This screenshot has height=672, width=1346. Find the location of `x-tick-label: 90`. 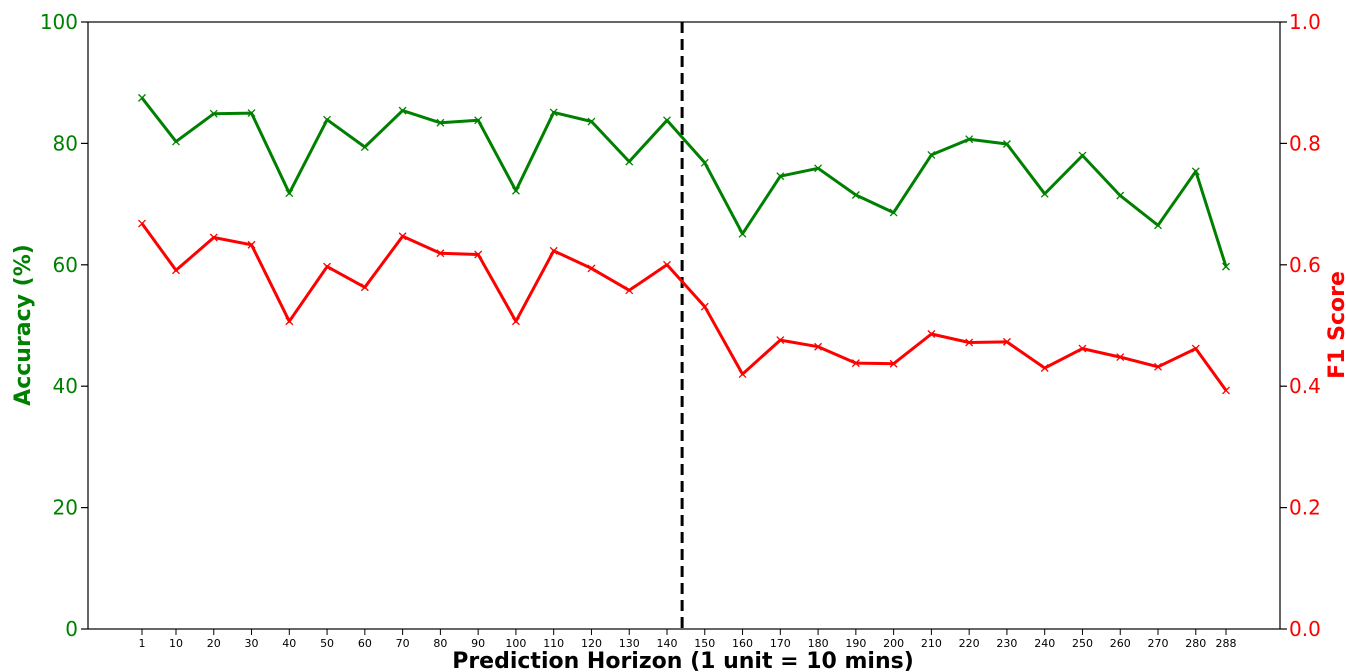

x-tick-label: 90 is located at coordinates (478, 643).